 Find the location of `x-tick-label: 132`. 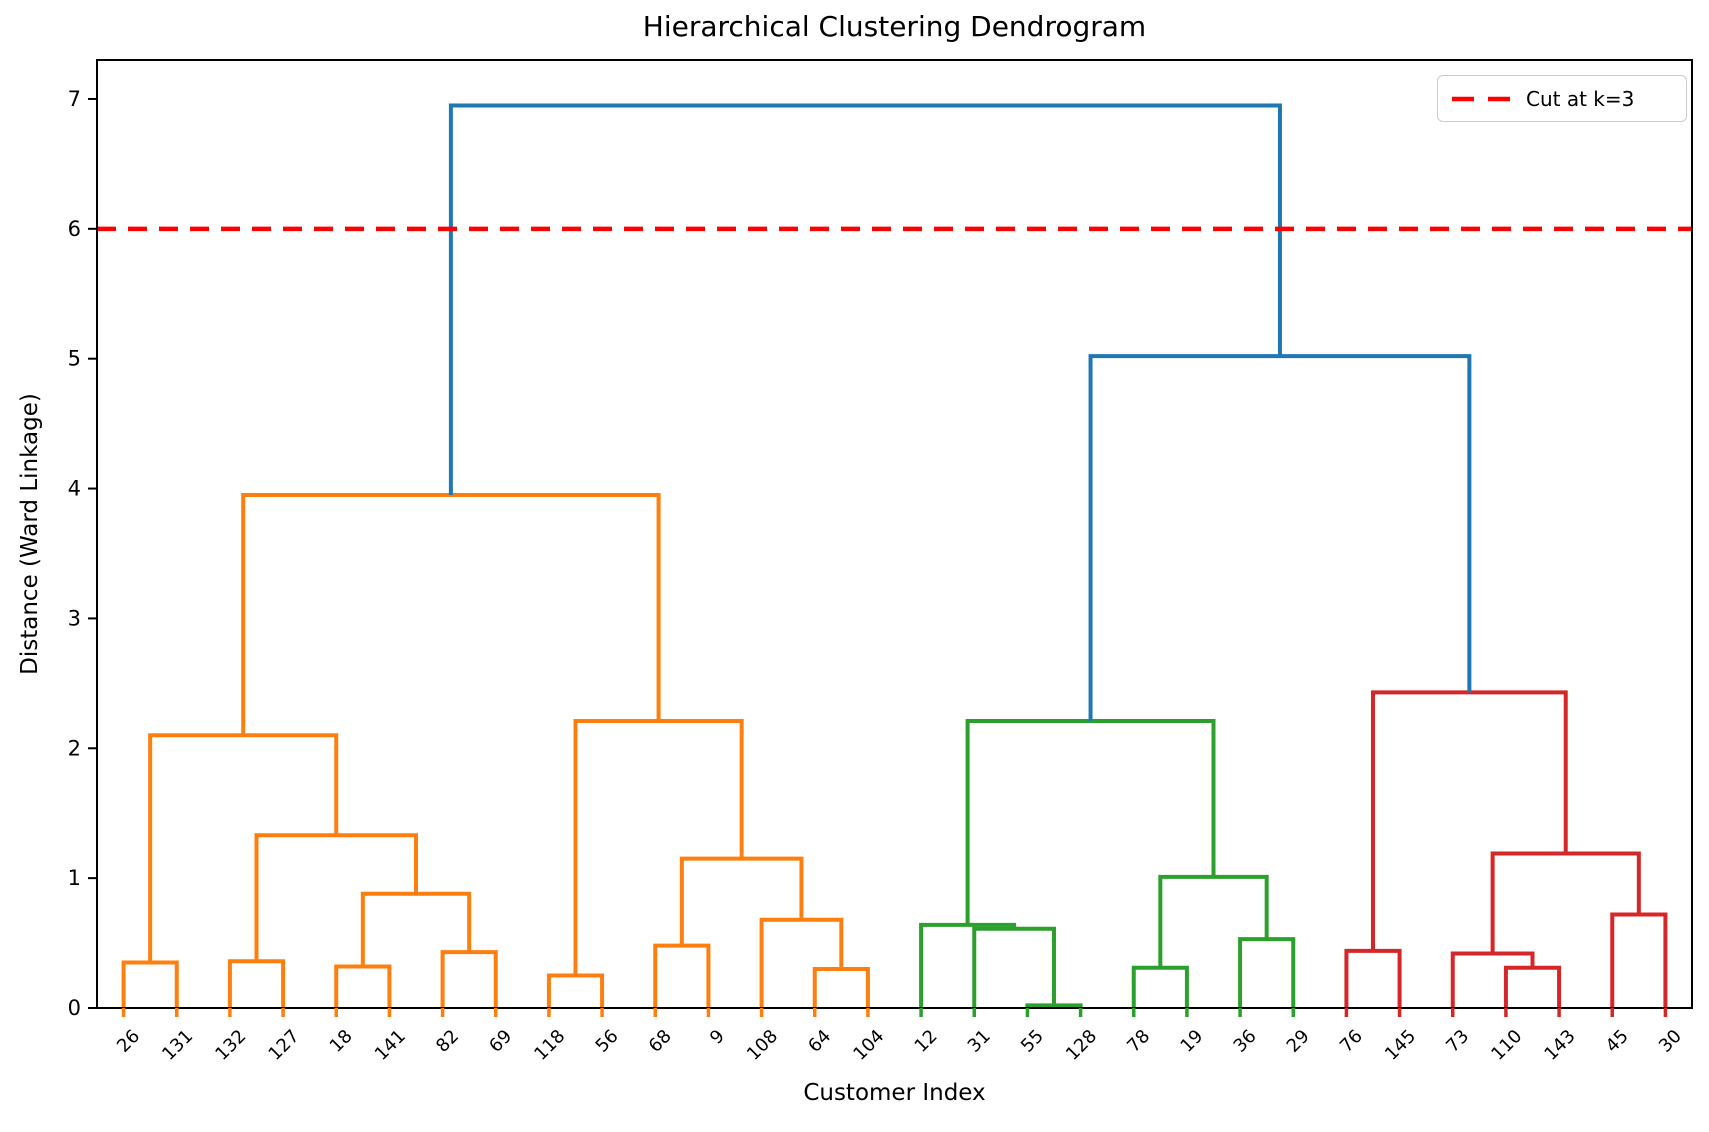

x-tick-label: 132 is located at coordinates (230, 1045).